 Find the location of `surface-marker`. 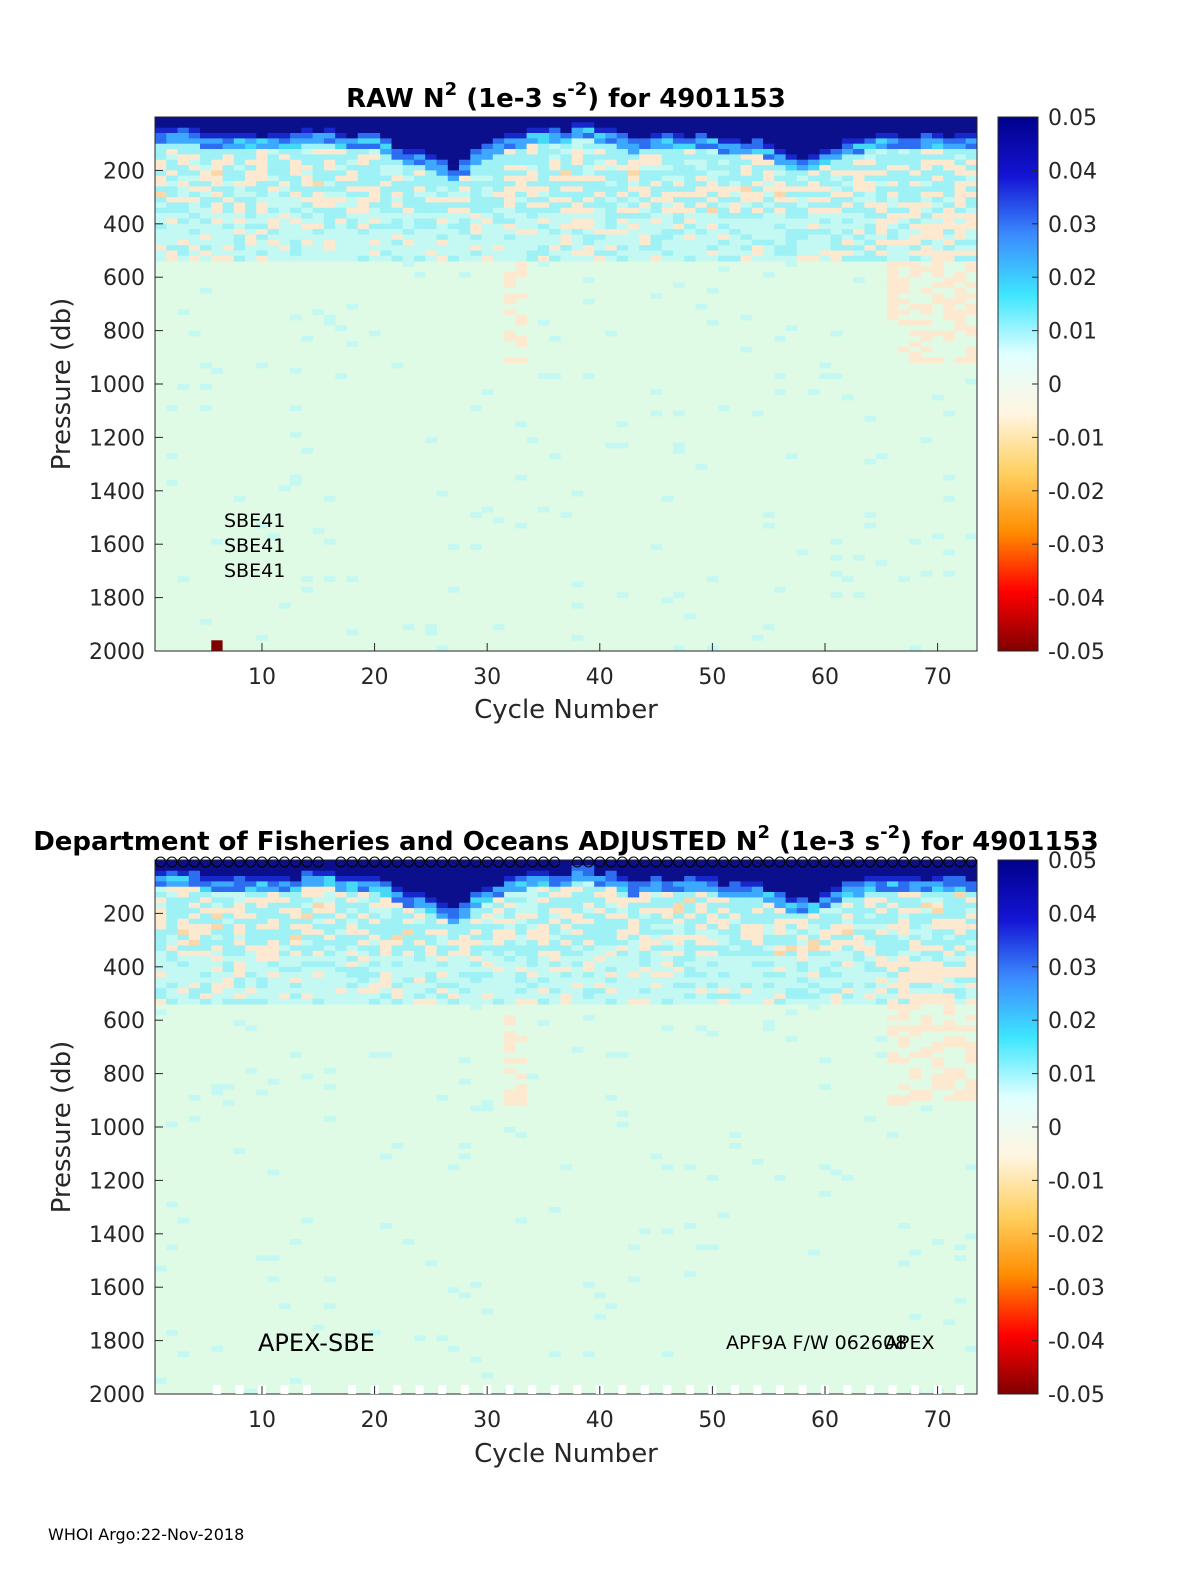

surface-marker is located at coordinates (802, 862).